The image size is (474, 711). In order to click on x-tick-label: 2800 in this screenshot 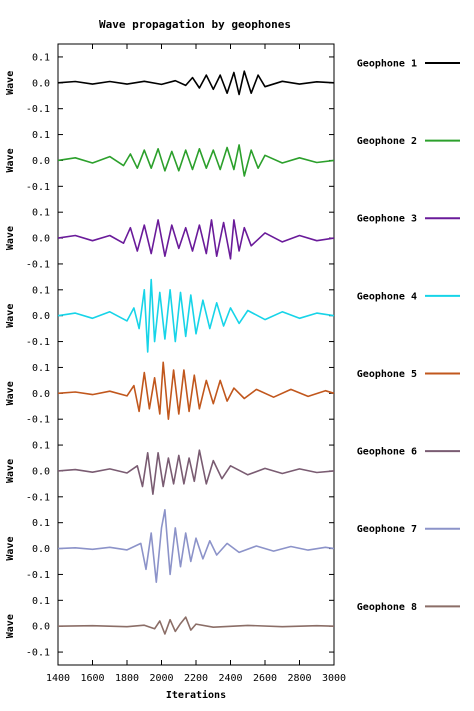, I will do `click(299, 678)`.